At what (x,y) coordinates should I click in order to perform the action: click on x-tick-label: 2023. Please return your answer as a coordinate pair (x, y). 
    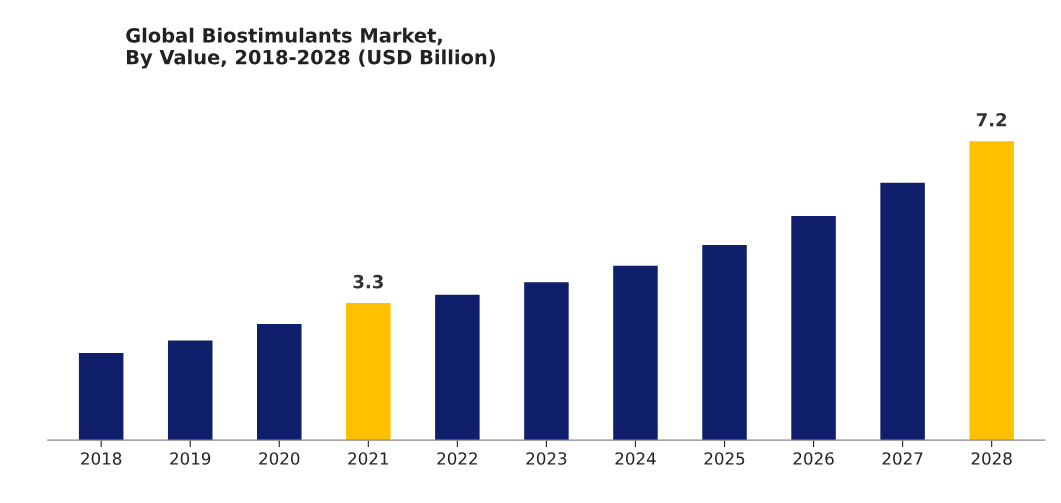
    Looking at the image, I should click on (546, 458).